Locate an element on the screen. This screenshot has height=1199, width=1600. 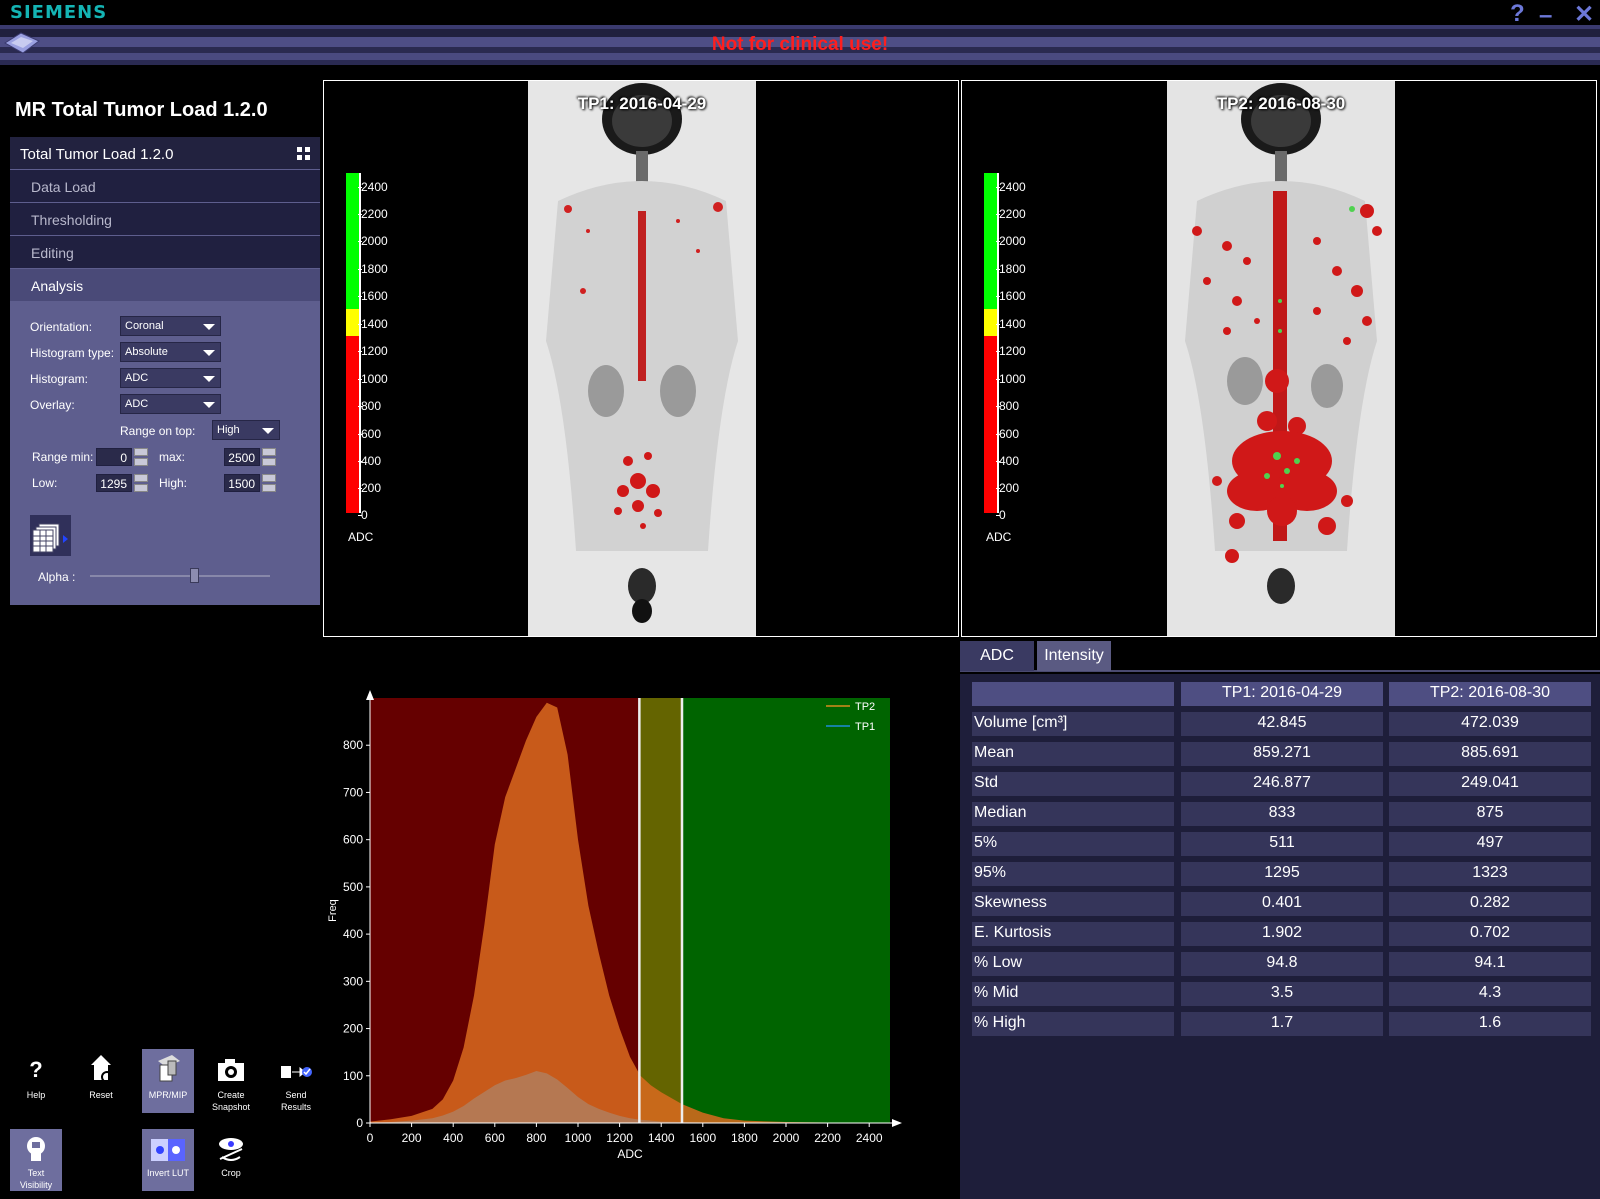
low-threshold-stepper is located at coordinates (141, 483).